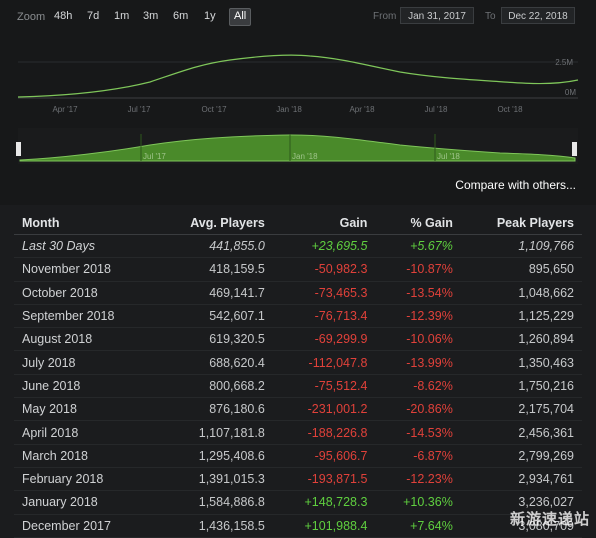  I want to click on zoom-label: Zoom, so click(31, 17).